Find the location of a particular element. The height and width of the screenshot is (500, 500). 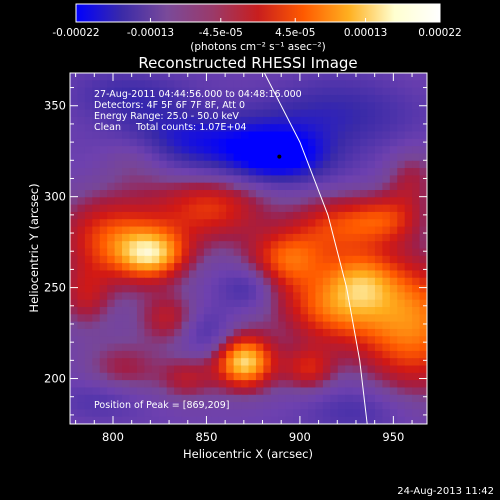

colorbar-unit-label: (photons cm⁻² s⁻¹ asec⁻²) is located at coordinates (257, 47).